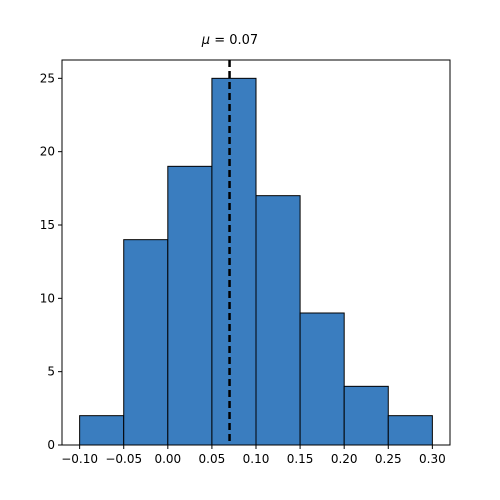  What do you see at coordinates (51, 372) in the screenshot?
I see `y-tick-label: 5` at bounding box center [51, 372].